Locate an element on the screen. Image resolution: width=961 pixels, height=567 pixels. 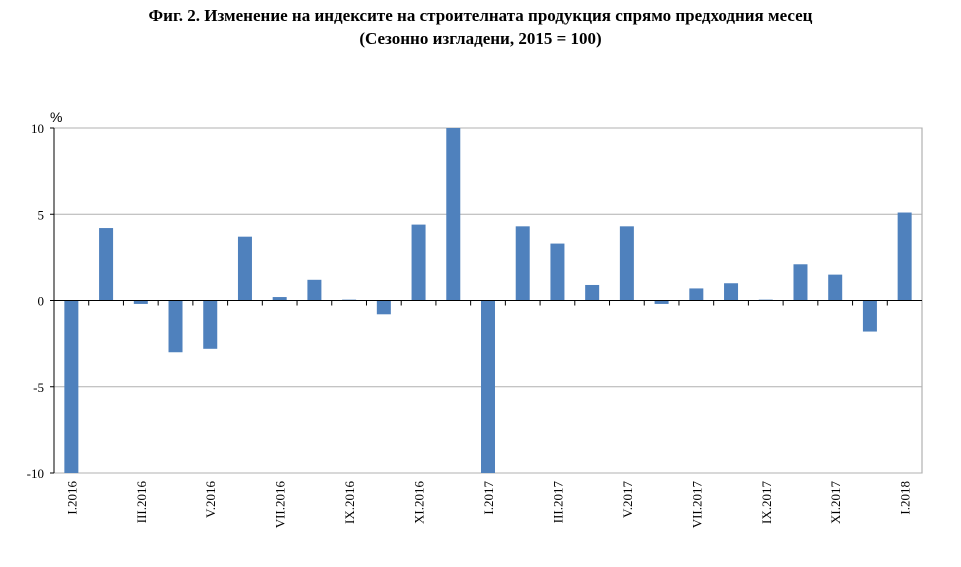
bar-XI.2017 is located at coordinates (835, 287).